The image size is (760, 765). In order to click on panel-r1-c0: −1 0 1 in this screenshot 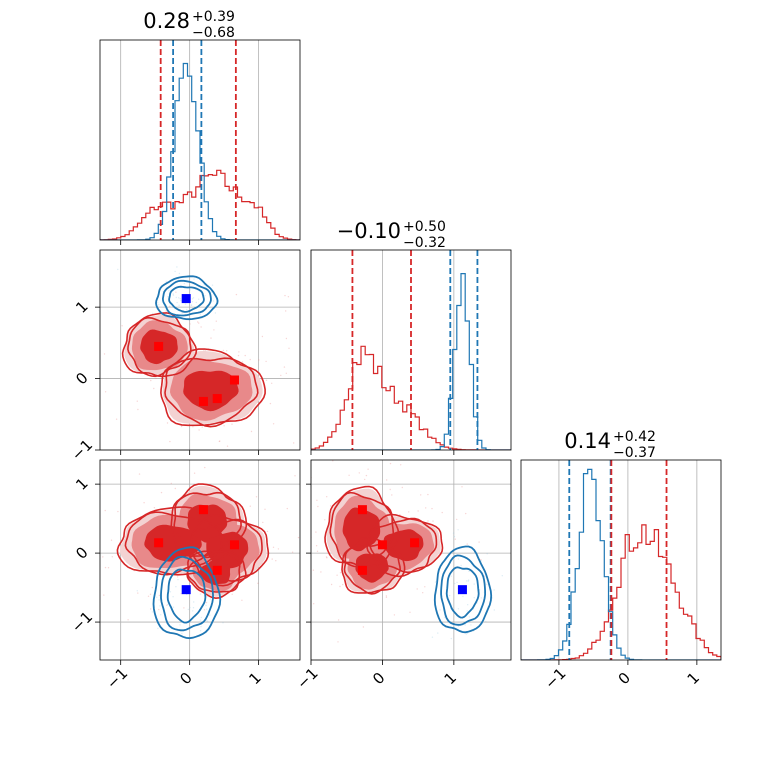, I will do `click(184, 356)`.